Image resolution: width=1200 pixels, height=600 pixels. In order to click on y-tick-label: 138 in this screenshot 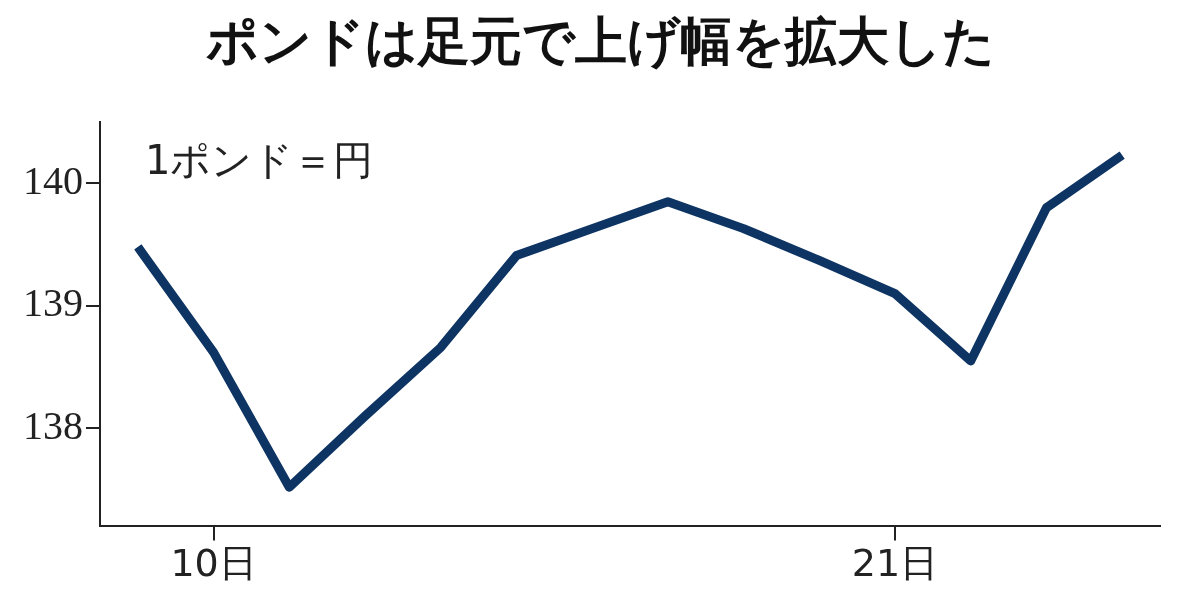, I will do `click(53, 425)`.